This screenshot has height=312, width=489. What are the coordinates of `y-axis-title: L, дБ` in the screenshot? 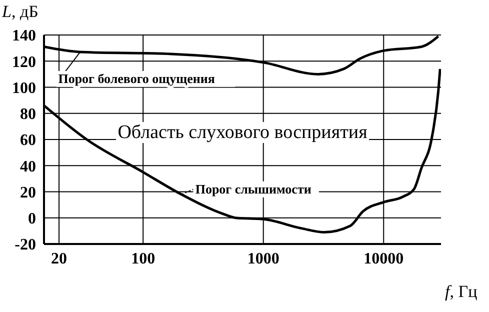 It's located at (20, 12).